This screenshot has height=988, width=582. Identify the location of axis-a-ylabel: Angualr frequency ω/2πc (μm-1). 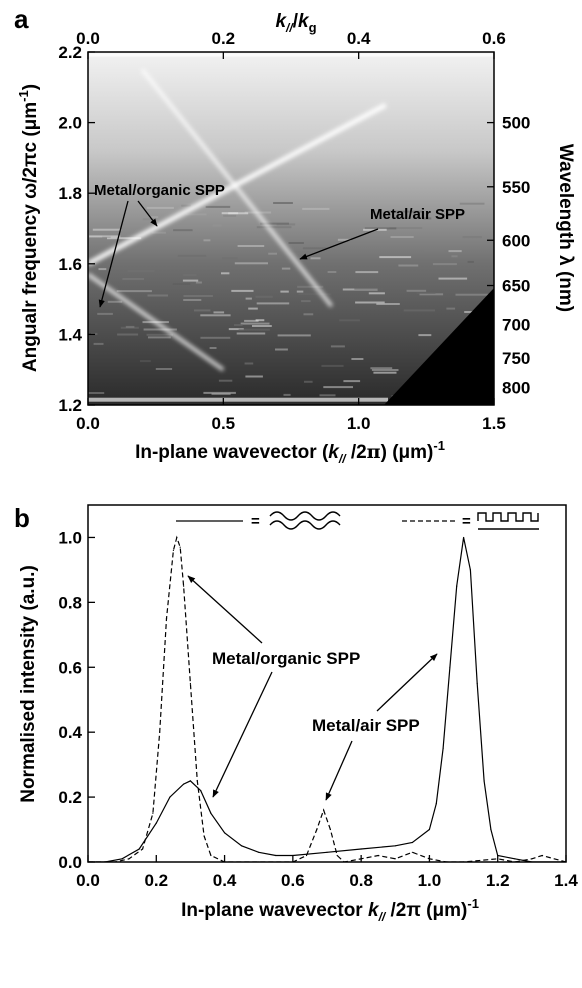
(28, 228).